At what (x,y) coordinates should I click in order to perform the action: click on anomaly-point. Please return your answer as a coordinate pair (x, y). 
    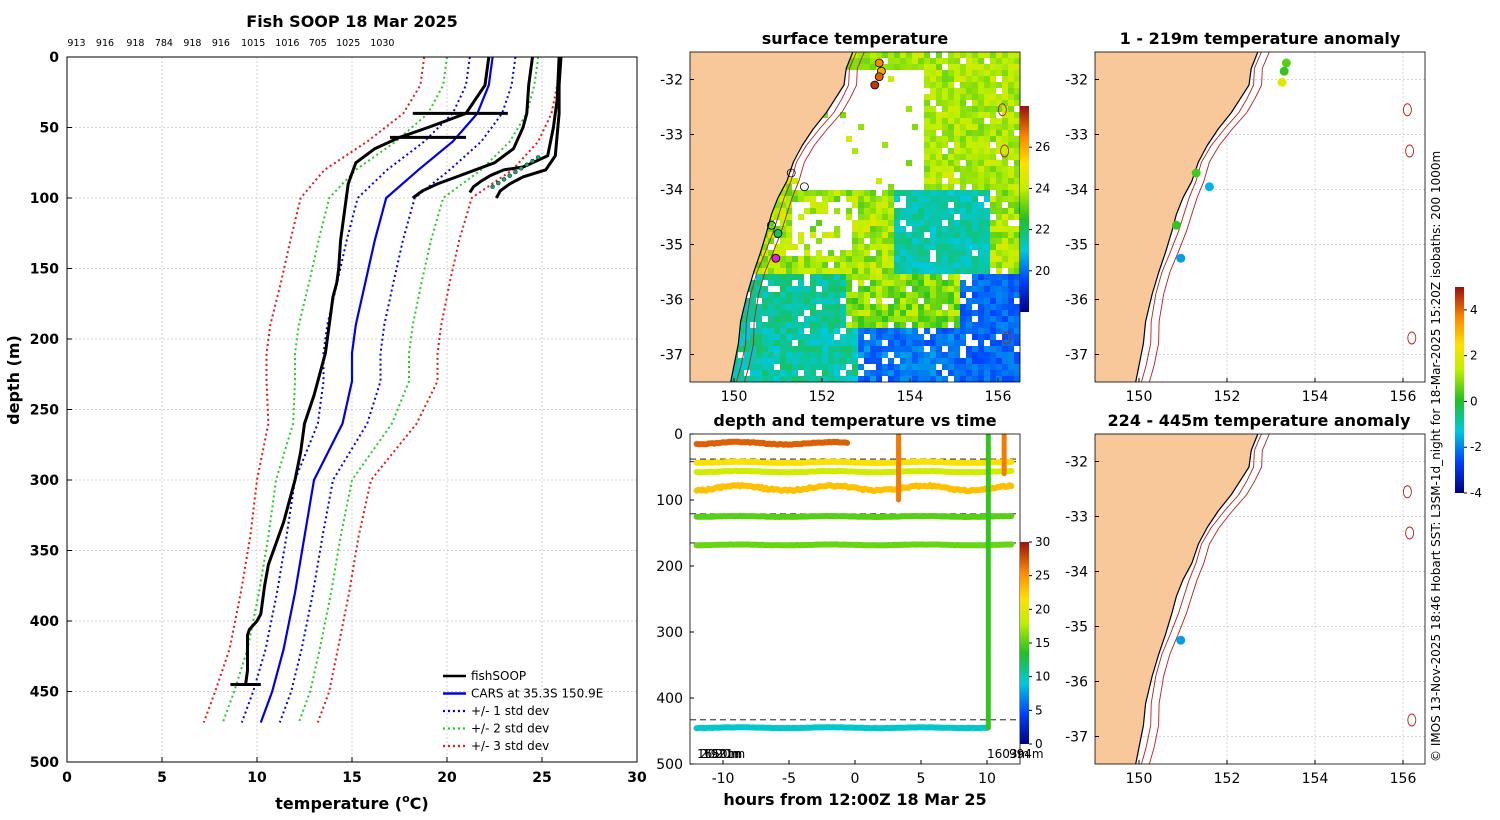
    Looking at the image, I should click on (1284, 71).